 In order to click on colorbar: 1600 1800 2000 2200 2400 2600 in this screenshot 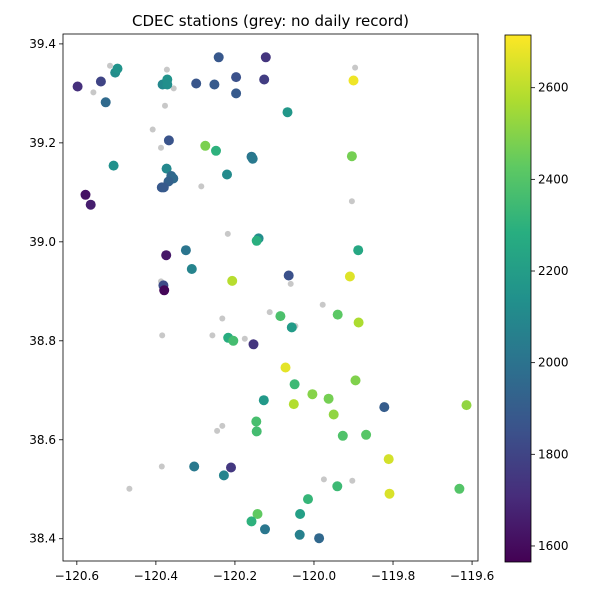, I will do `click(536, 298)`.